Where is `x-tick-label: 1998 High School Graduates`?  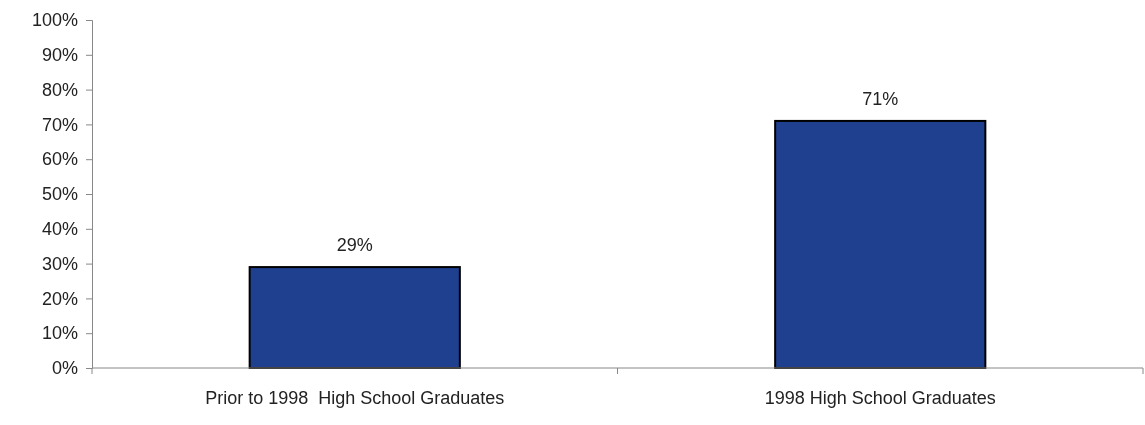 x-tick-label: 1998 High School Graduates is located at coordinates (880, 398).